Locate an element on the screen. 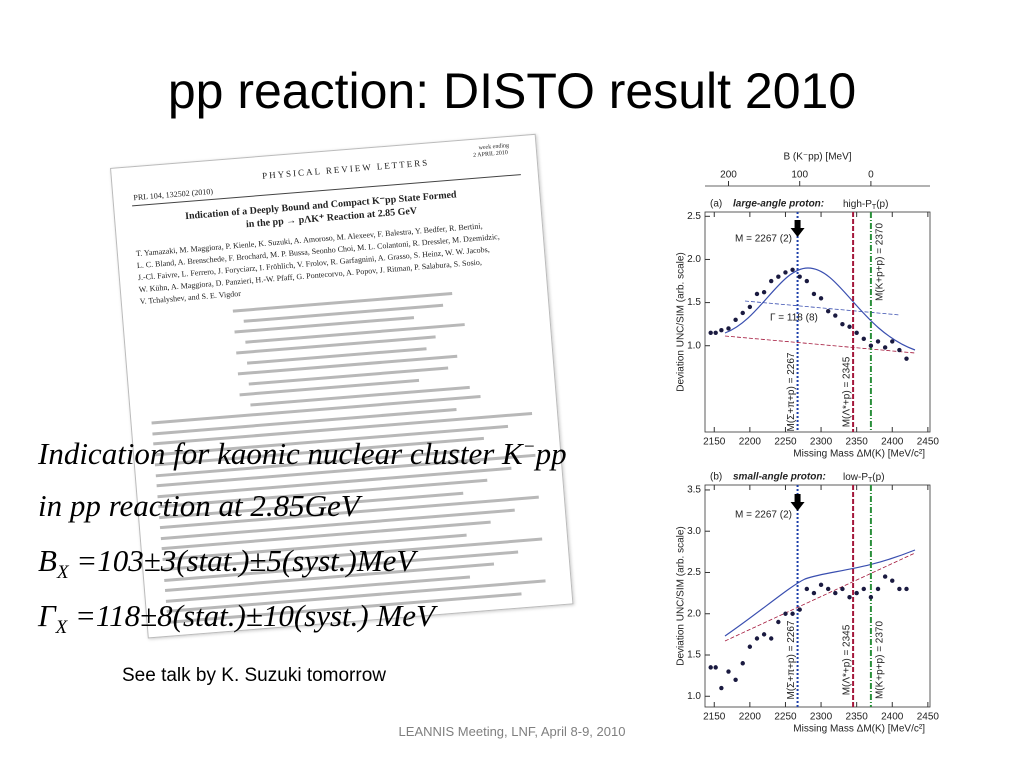 The width and height of the screenshot is (1024, 768). x-tick-label: 2250 is located at coordinates (785, 442).